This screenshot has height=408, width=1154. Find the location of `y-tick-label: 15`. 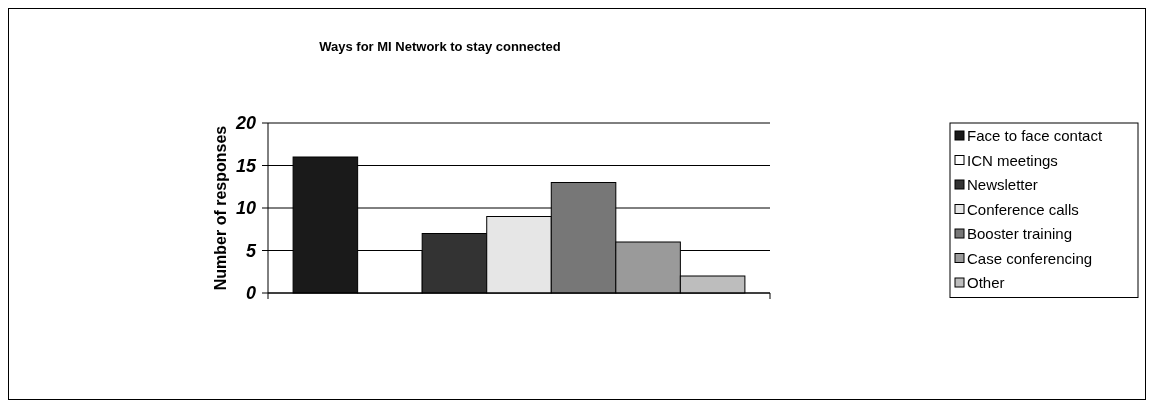

y-tick-label: 15 is located at coordinates (246, 165).